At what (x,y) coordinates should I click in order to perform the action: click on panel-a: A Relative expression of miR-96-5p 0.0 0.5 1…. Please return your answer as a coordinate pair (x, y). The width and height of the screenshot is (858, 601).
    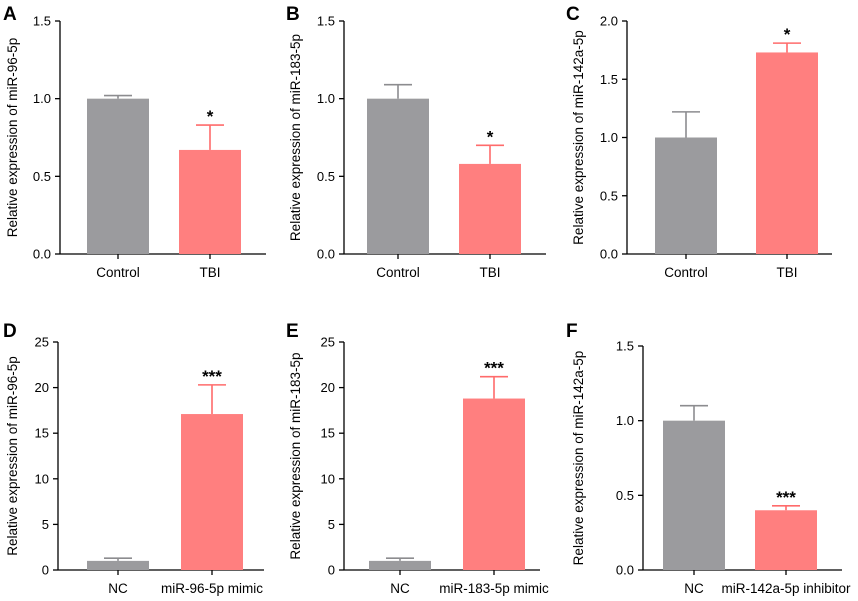
    Looking at the image, I should click on (134, 142).